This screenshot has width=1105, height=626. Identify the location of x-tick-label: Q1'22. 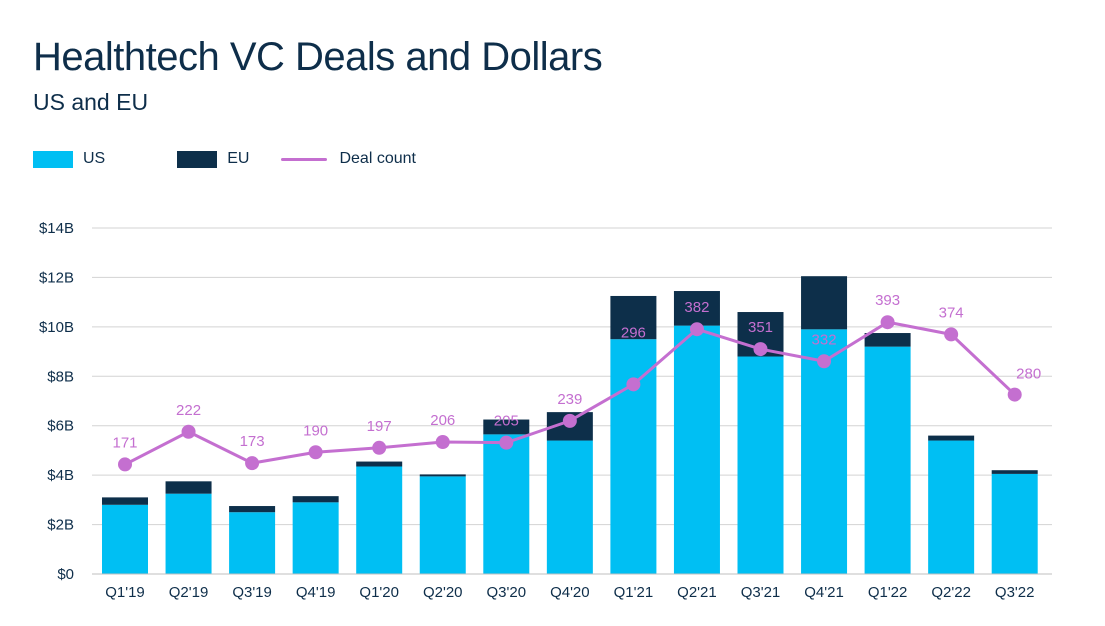
(888, 592).